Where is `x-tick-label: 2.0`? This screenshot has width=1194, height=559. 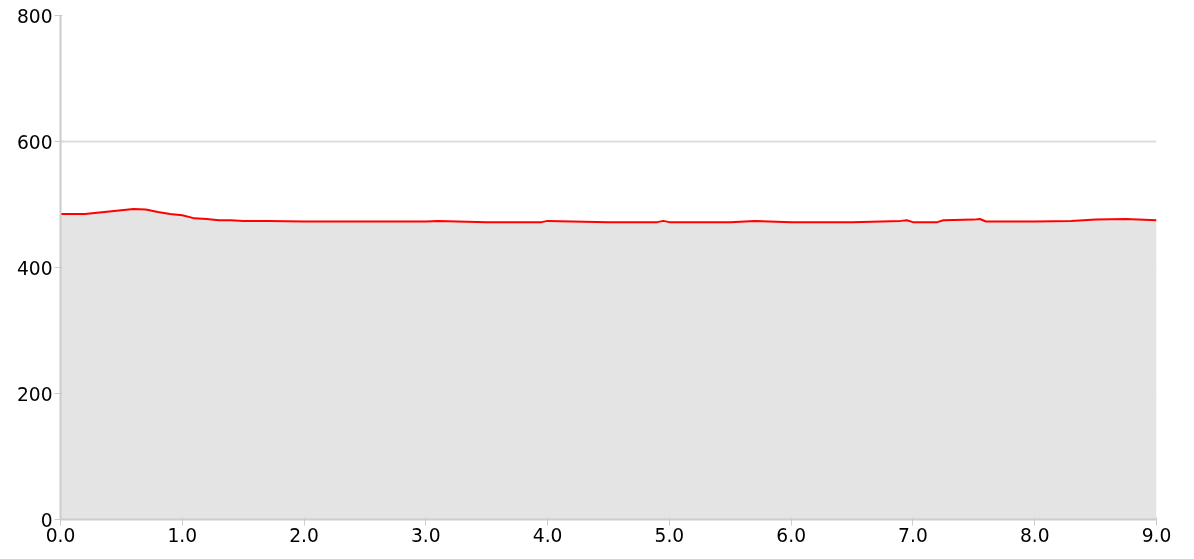
x-tick-label: 2.0 is located at coordinates (304, 535).